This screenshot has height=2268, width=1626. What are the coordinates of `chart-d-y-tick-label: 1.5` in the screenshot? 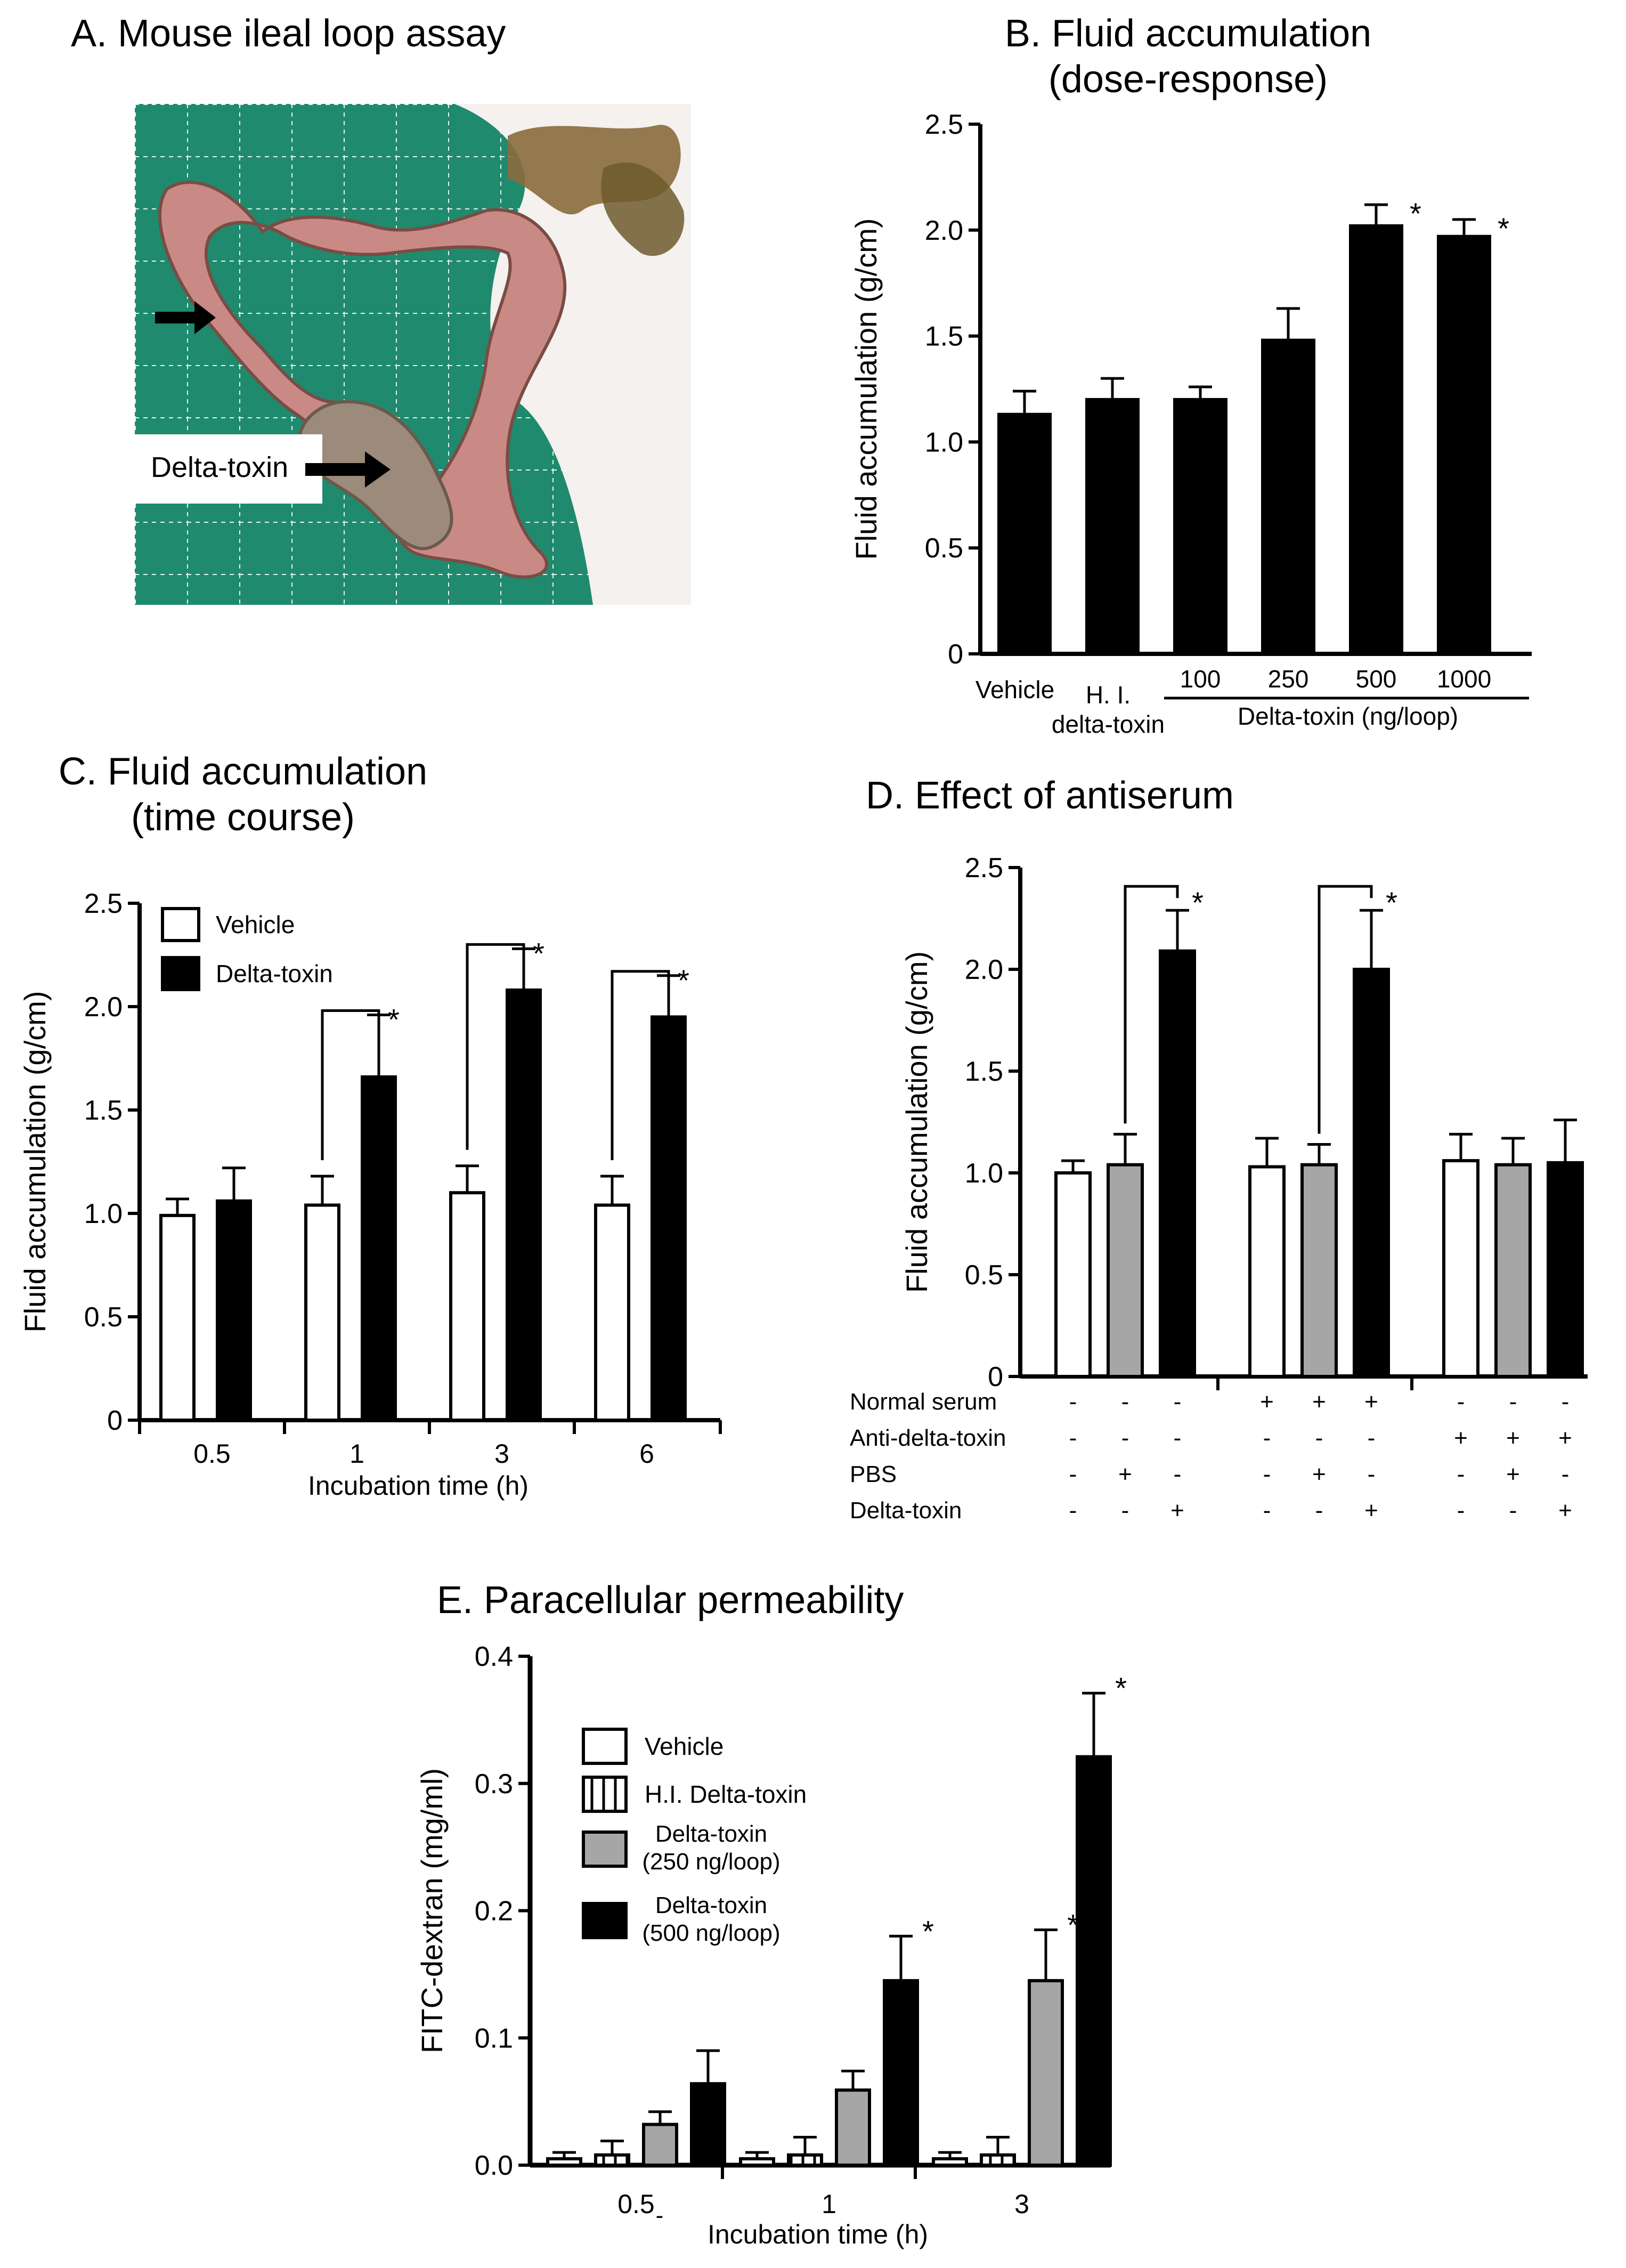 It's located at (984, 1071).